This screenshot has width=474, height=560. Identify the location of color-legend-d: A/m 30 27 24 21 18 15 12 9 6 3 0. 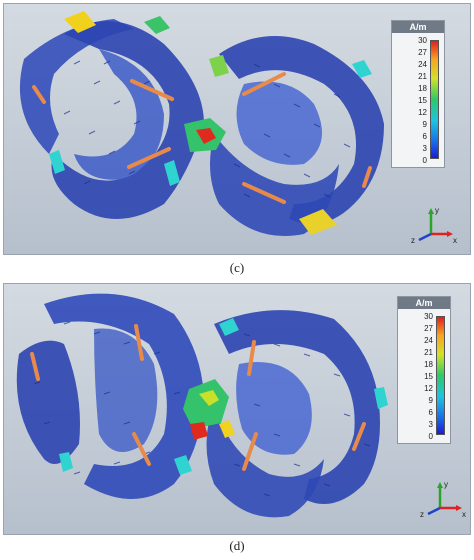
(424, 370).